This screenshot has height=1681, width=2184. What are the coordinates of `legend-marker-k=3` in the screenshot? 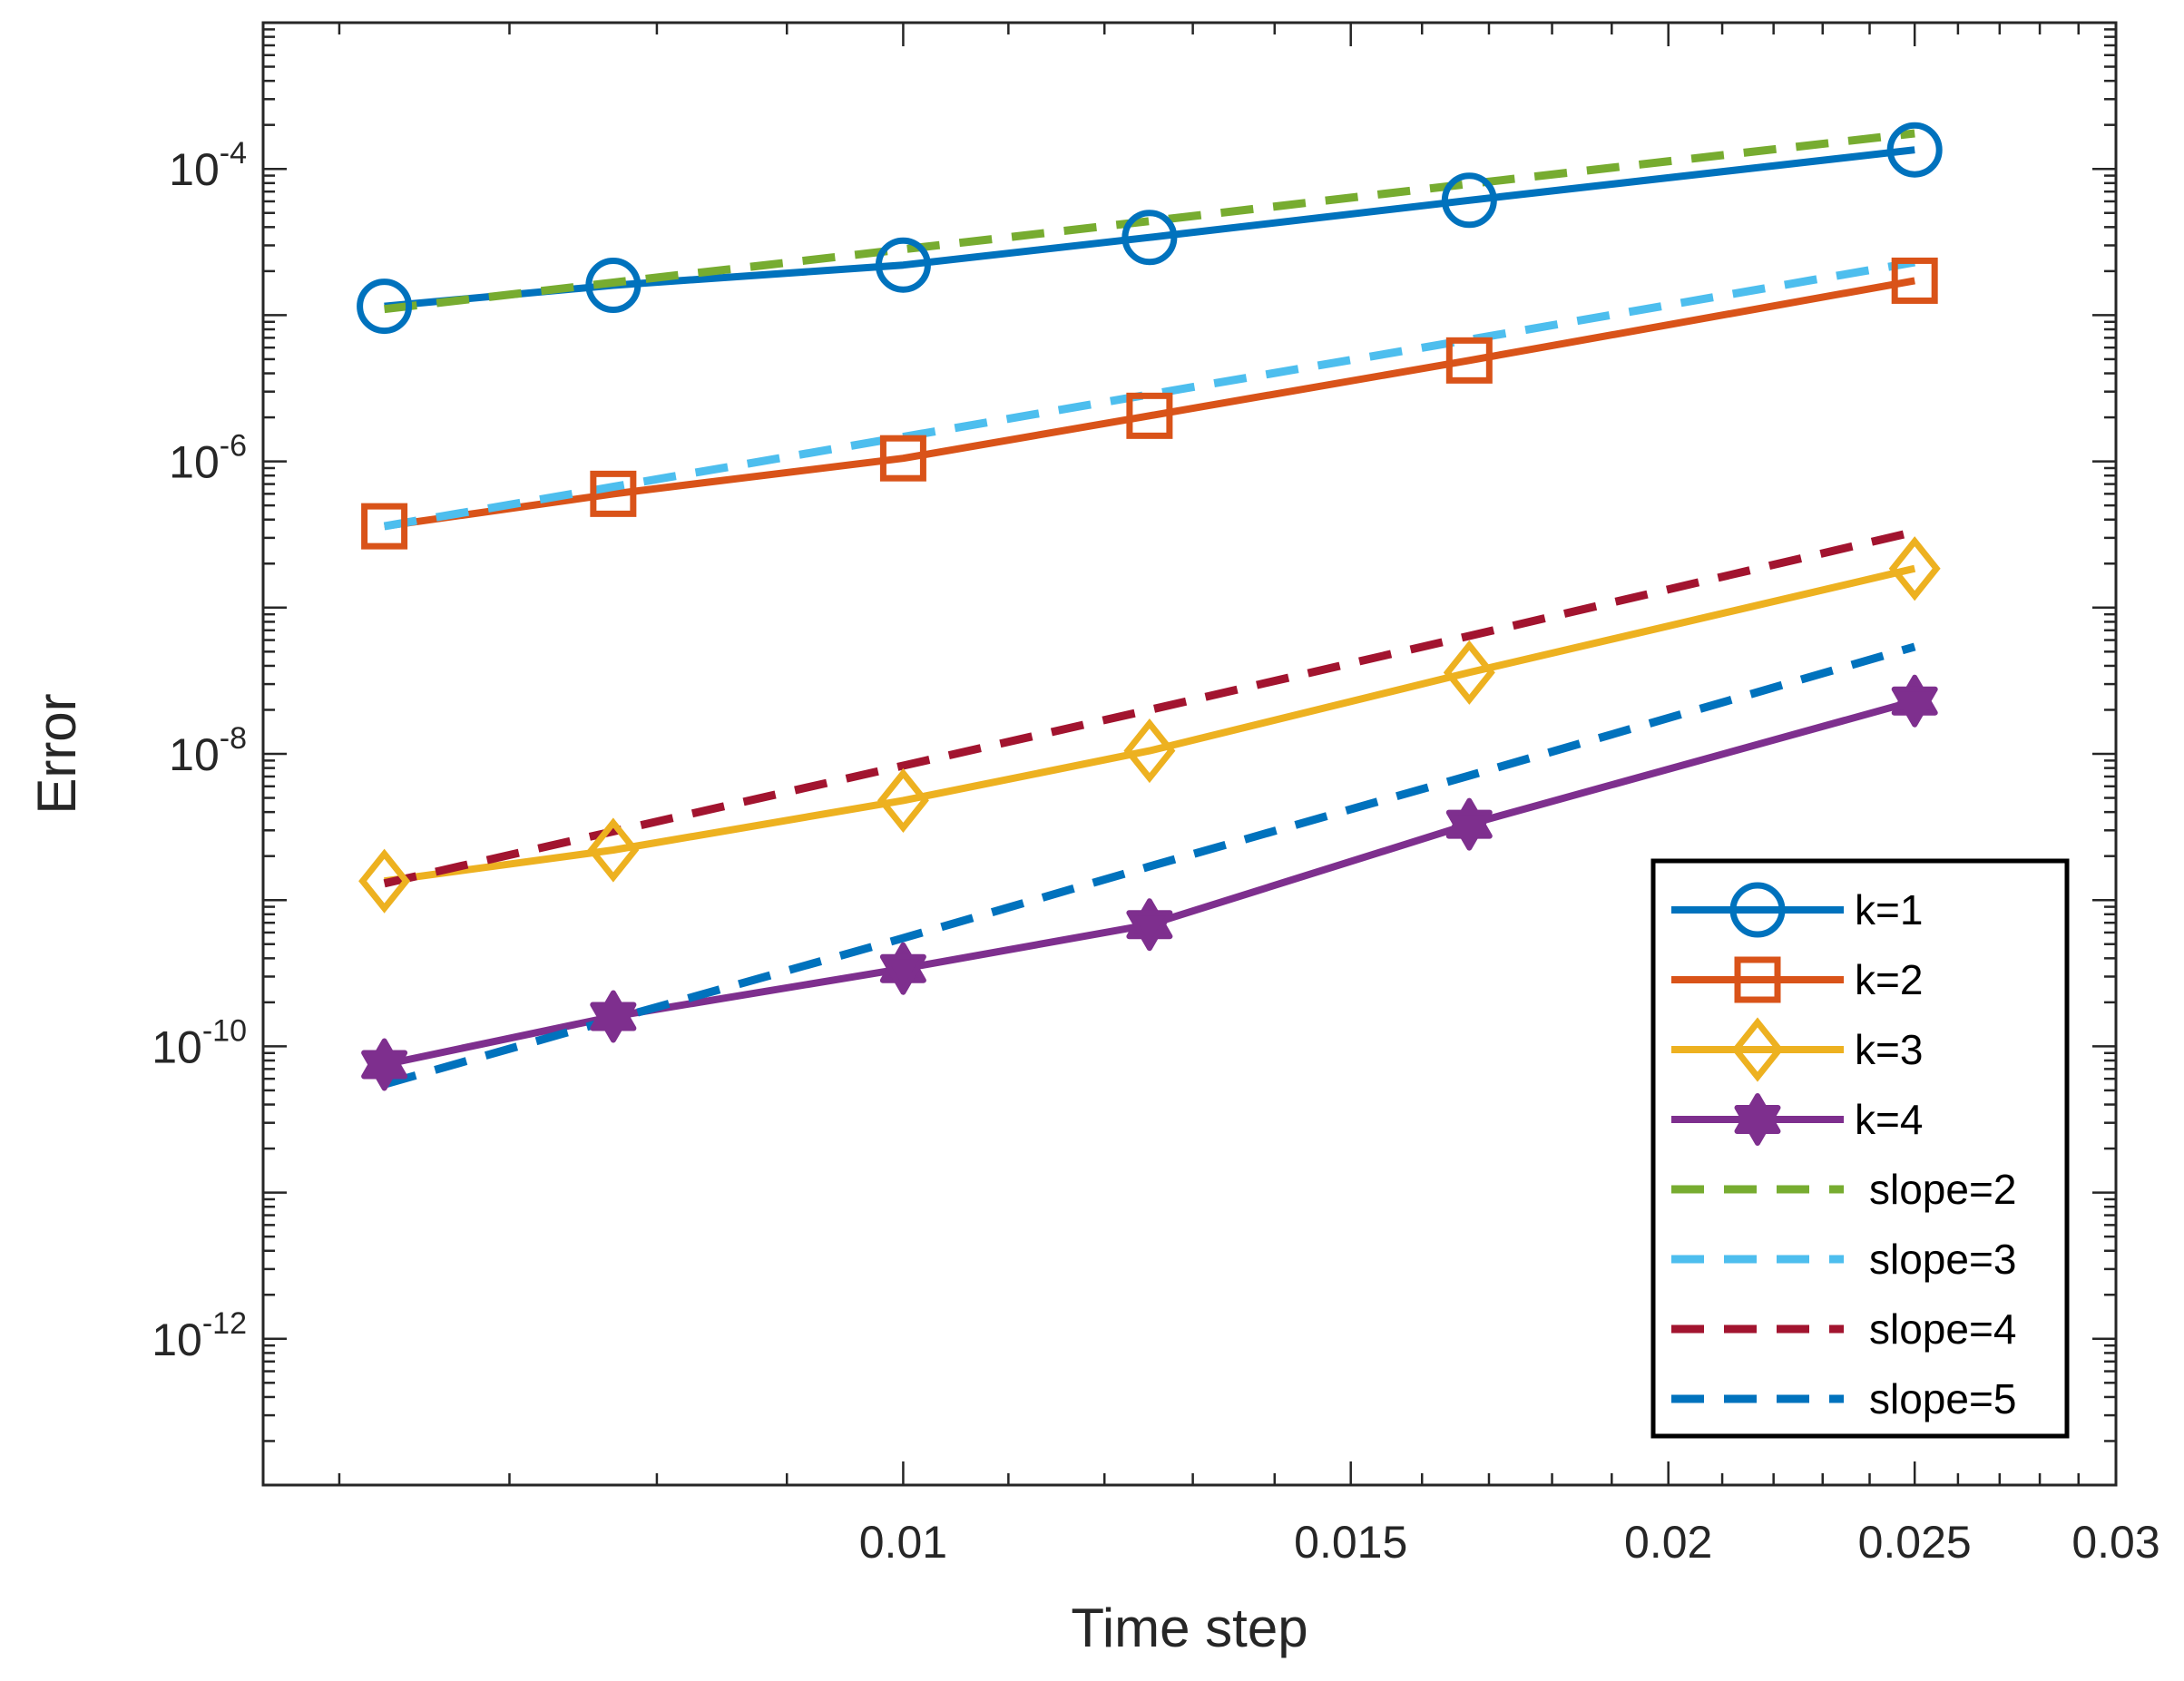 It's located at (1758, 1049).